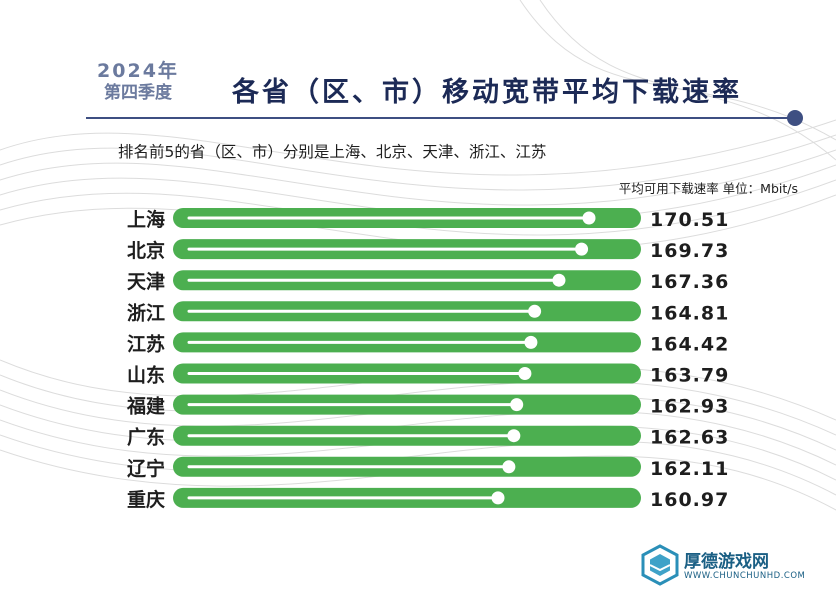 The image size is (836, 591). I want to click on watermark-url: WWW.CHUNCHUNHD.COM, so click(745, 576).